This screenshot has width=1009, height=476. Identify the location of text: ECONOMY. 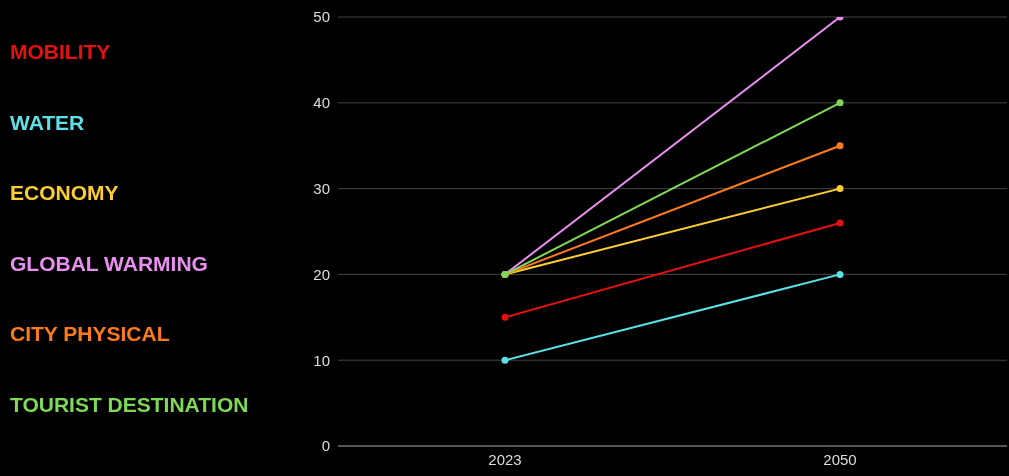
(65, 193).